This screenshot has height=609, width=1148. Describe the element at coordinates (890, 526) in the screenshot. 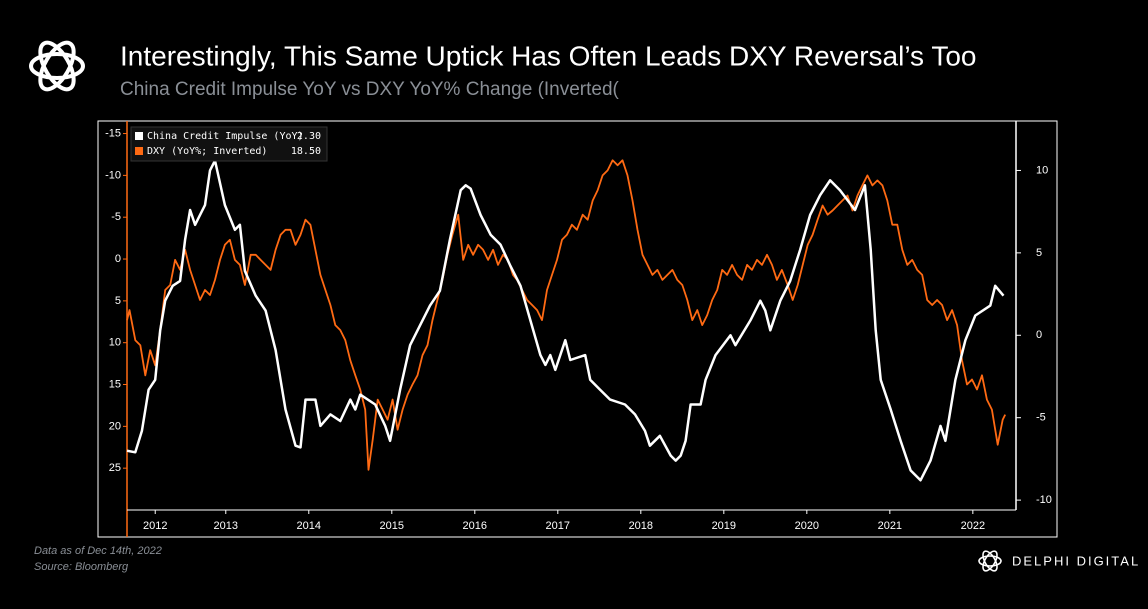

I see `x-tick-label: 2021` at that location.